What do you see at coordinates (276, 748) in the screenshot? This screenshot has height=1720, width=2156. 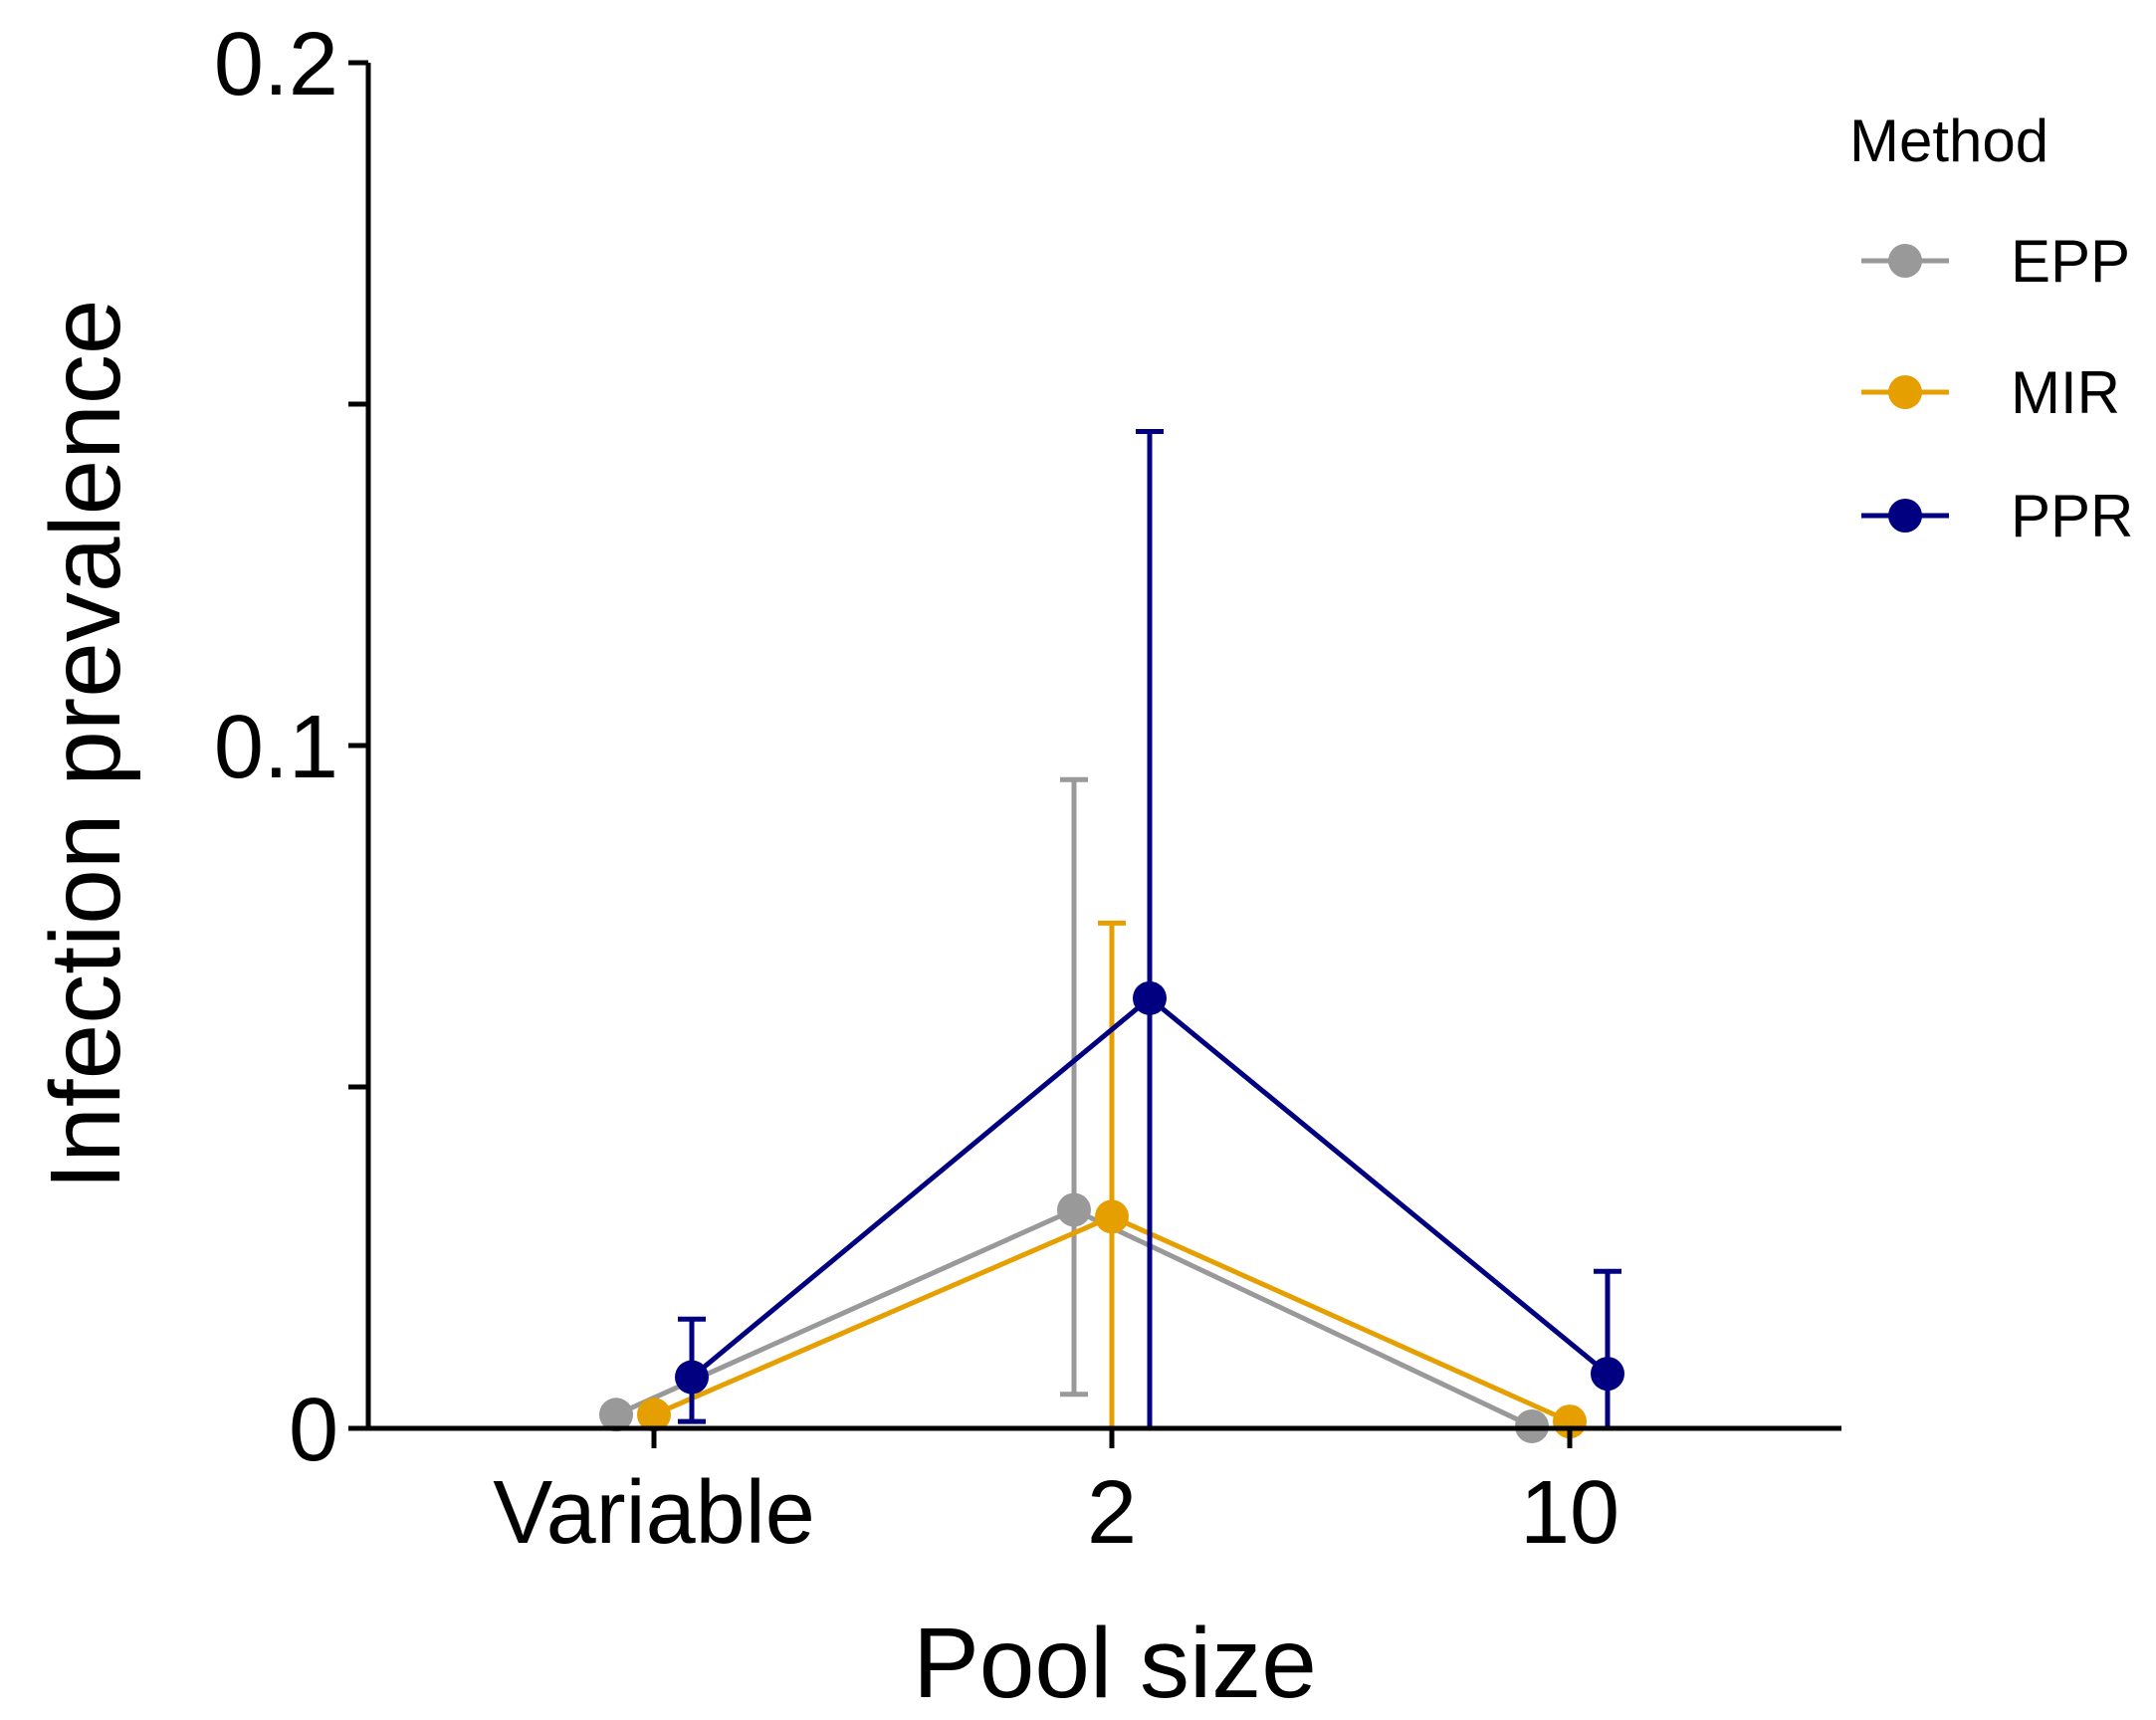 I see `y-tick-label: 0.1` at bounding box center [276, 748].